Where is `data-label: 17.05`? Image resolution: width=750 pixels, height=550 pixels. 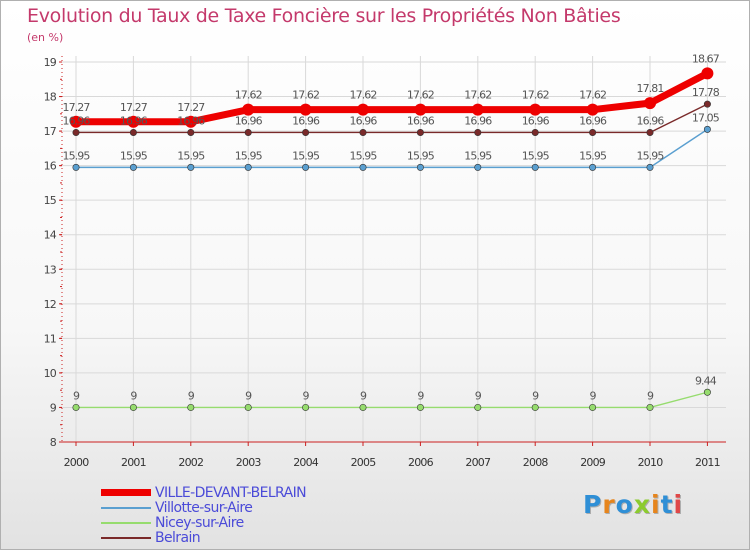 data-label: 17.05 is located at coordinates (706, 117).